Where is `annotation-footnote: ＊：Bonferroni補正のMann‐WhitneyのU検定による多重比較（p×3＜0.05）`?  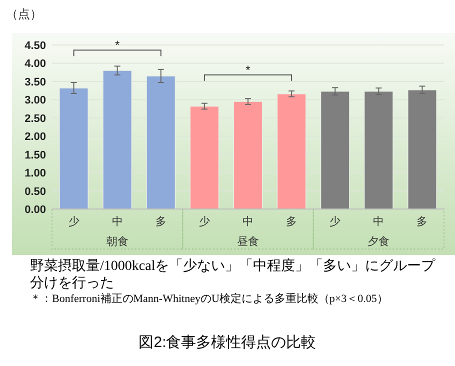
annotation-footnote: ＊：Bonferroni補正のMann‐WhitneyのU検定による多重比較（p×3＜0.05） is located at coordinates (209, 299).